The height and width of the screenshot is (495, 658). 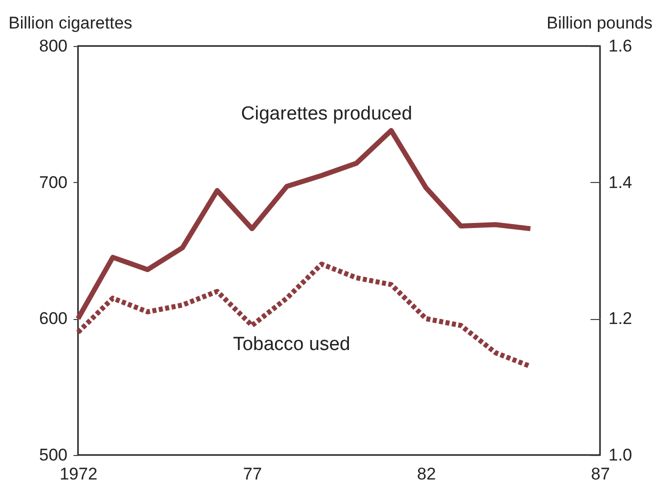 I want to click on series-label: Cigarettes produced, so click(x=326, y=114).